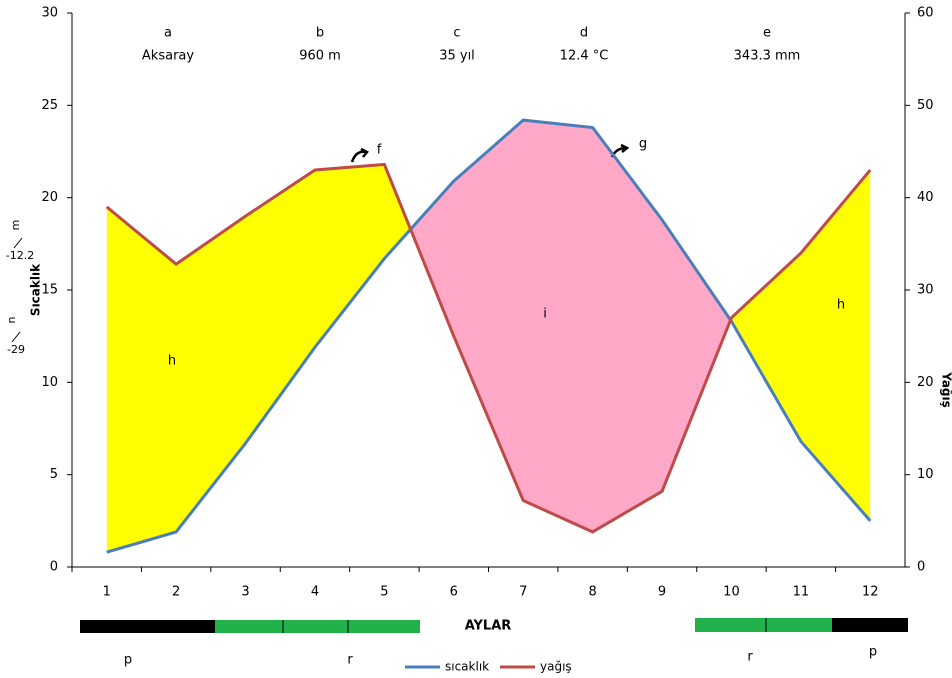 This screenshot has height=678, width=952. What do you see at coordinates (488, 626) in the screenshot?
I see `x-axis-title: AYLAR` at bounding box center [488, 626].